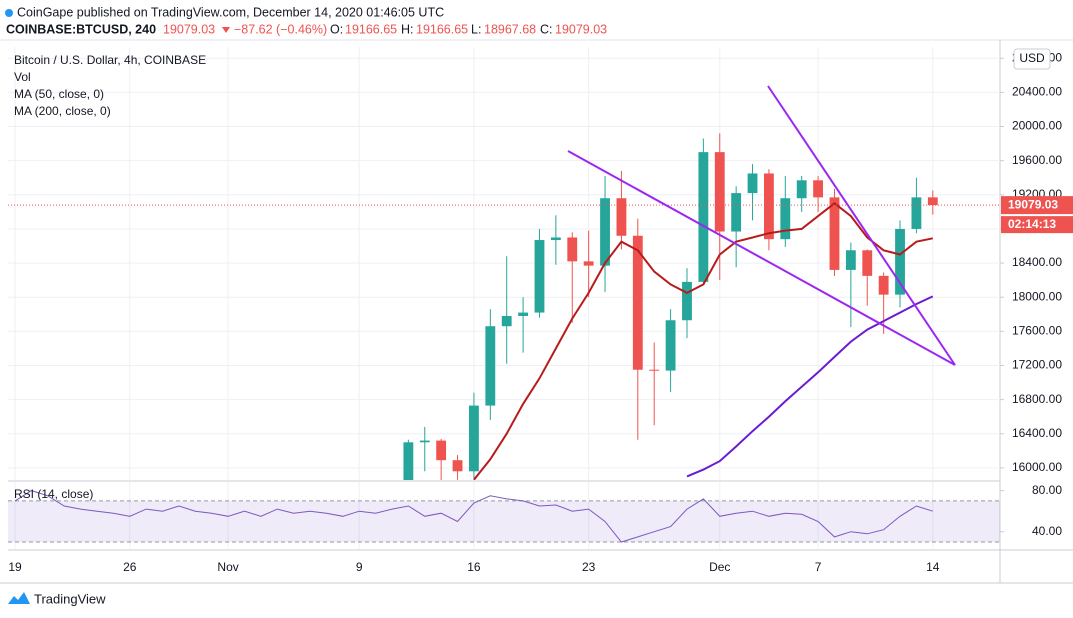 This screenshot has width=1073, height=618. I want to click on y-tick-label: 16000.00, so click(1037, 467).